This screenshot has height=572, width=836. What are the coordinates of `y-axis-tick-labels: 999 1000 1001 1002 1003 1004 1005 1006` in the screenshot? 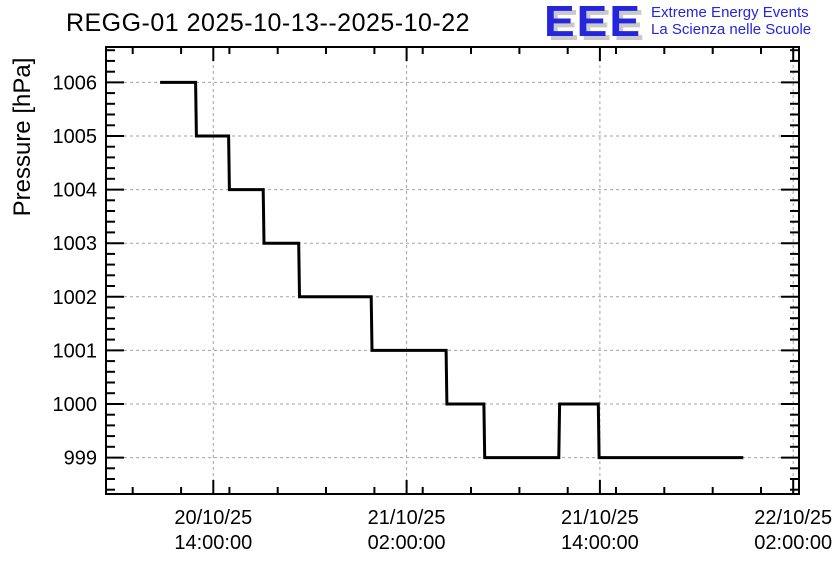 It's located at (75, 270).